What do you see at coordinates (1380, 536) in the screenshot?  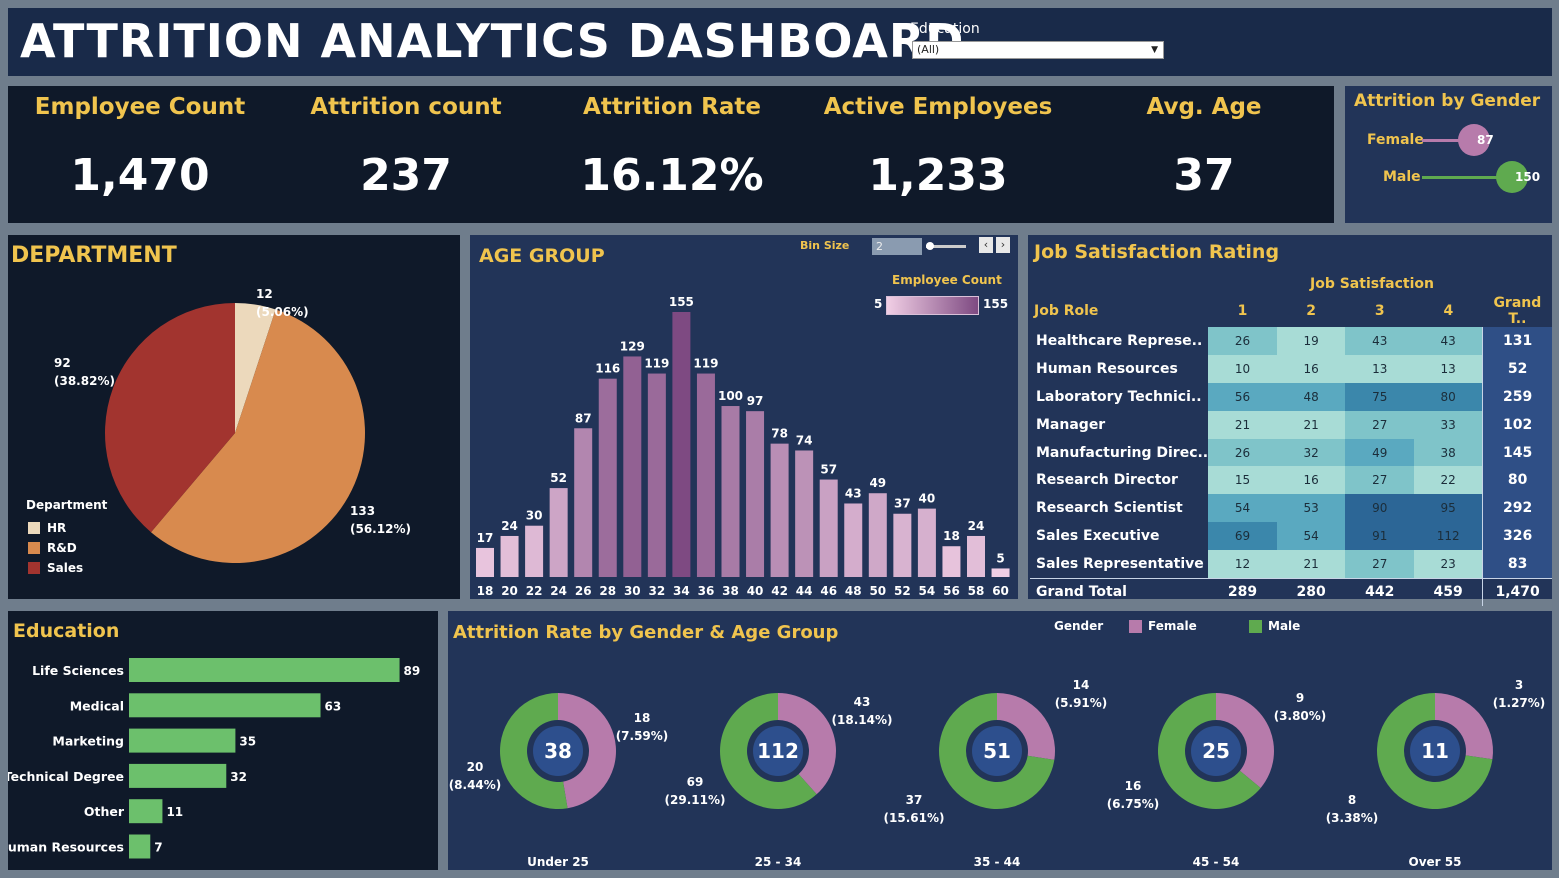 I see `heatmap-cell: 91` at bounding box center [1380, 536].